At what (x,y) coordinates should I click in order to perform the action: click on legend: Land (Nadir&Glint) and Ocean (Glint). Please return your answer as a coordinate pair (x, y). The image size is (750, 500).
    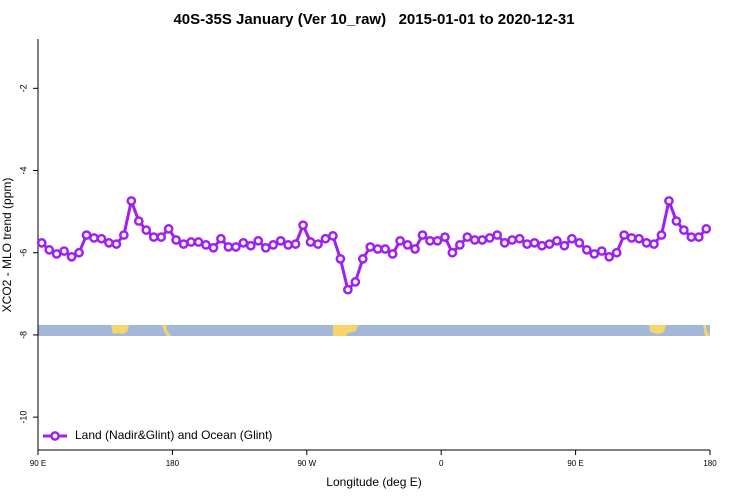
    Looking at the image, I should click on (157, 435).